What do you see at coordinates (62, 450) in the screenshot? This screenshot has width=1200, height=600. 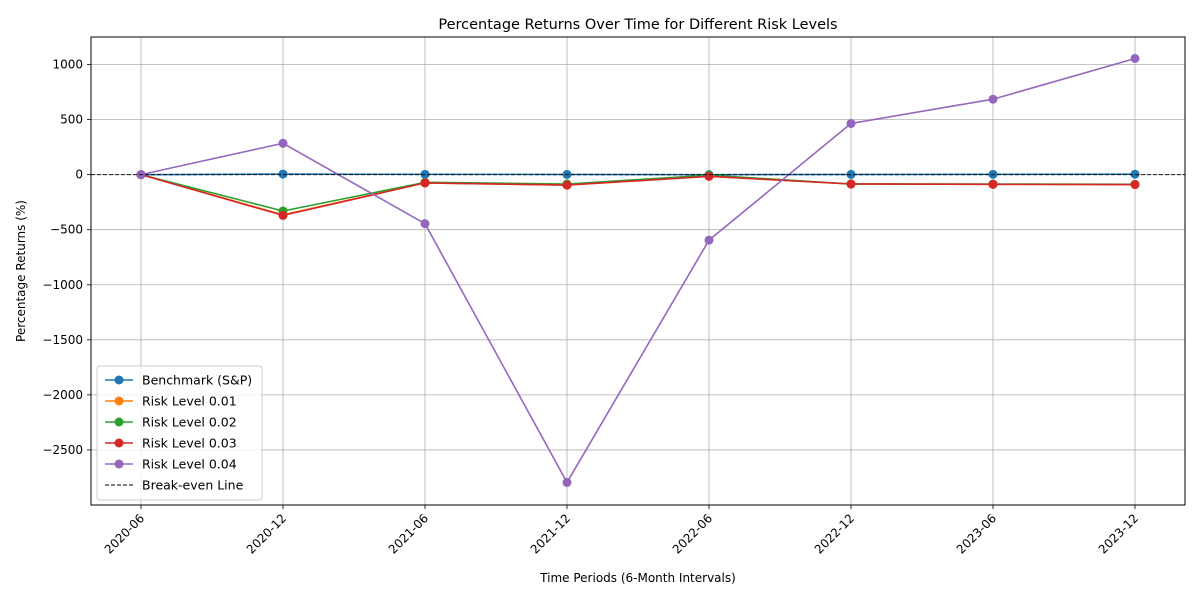 I see `y-tick-label: −2500` at bounding box center [62, 450].